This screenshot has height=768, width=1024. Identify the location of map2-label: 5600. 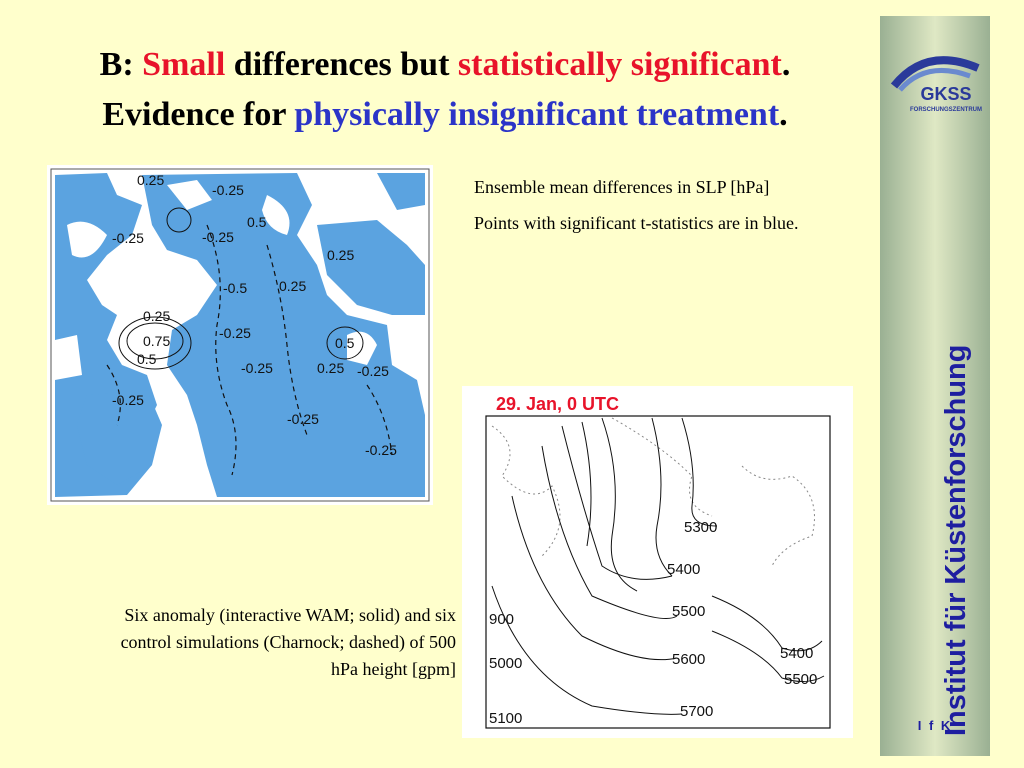
(688, 659).